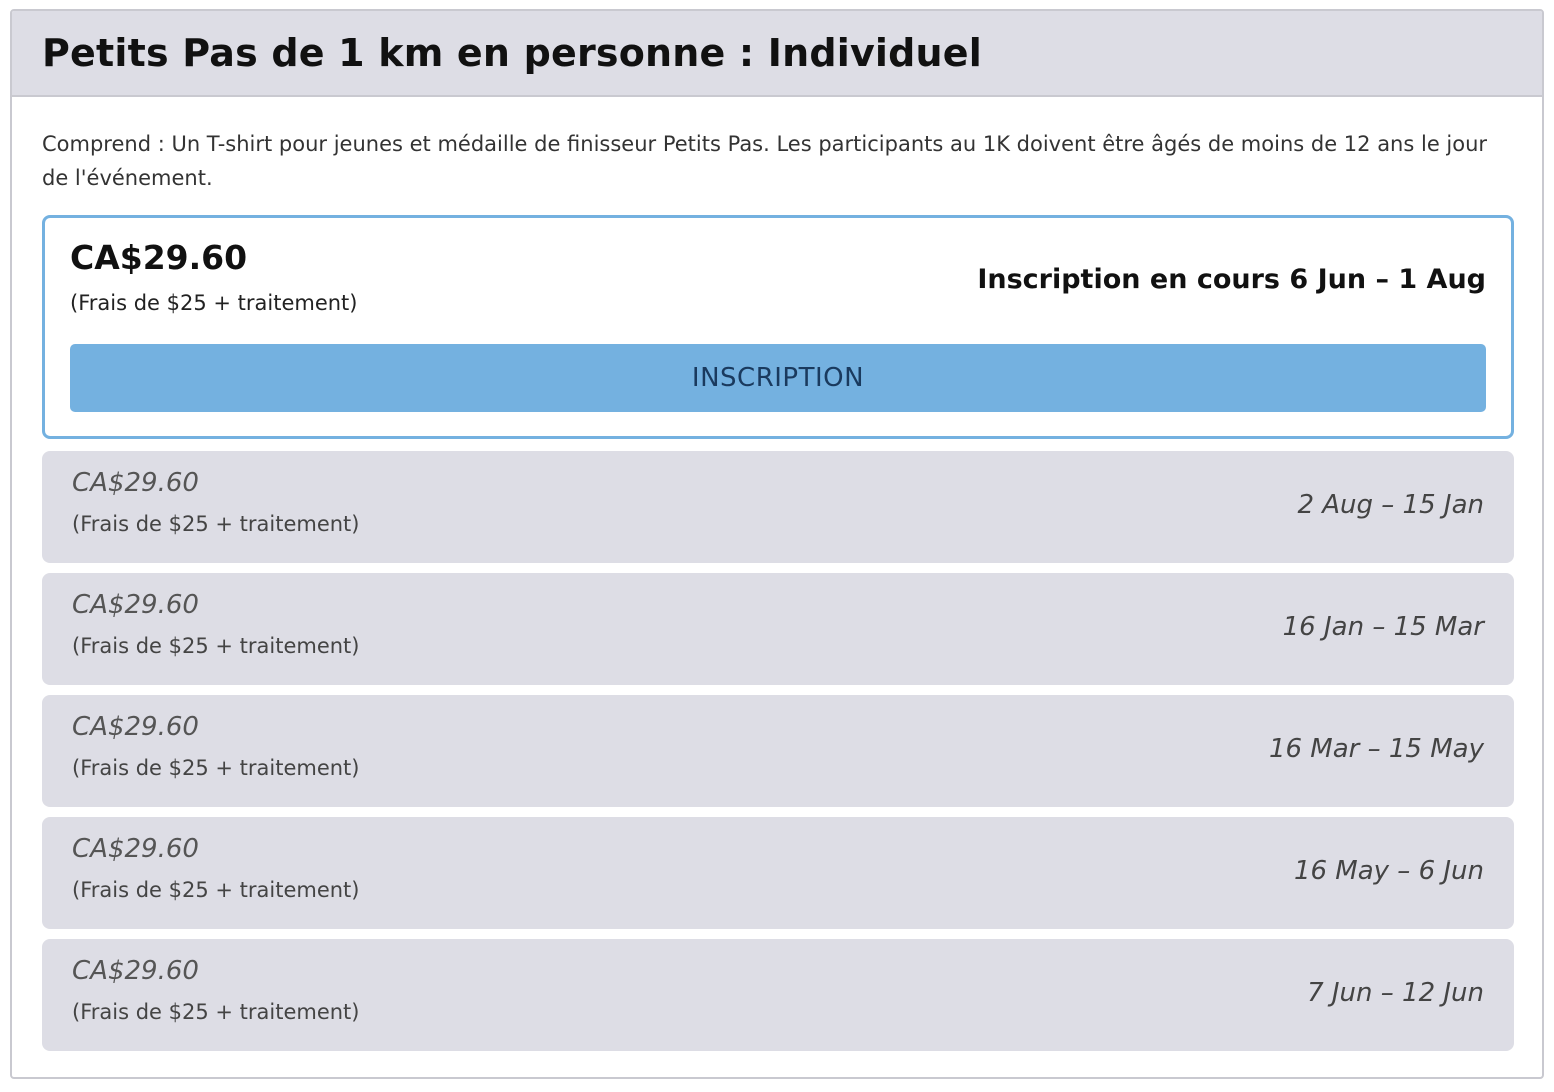 This screenshot has width=1554, height=1092. What do you see at coordinates (778, 378) in the screenshot?
I see `register-button: INSCRIPTION` at bounding box center [778, 378].